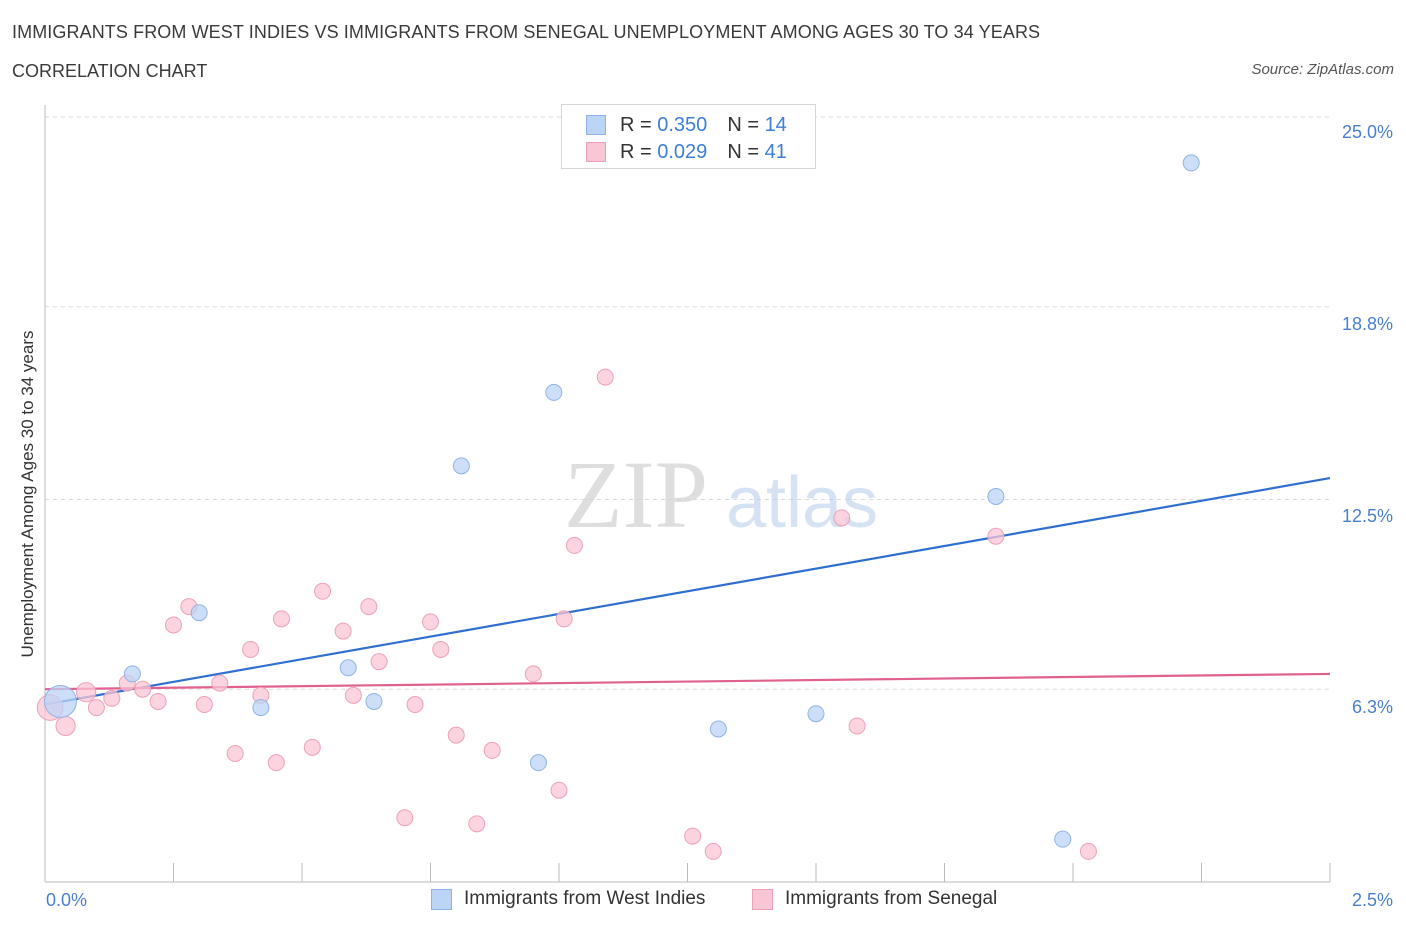 The image size is (1406, 930). I want to click on r-value: 0.029, so click(682, 151).